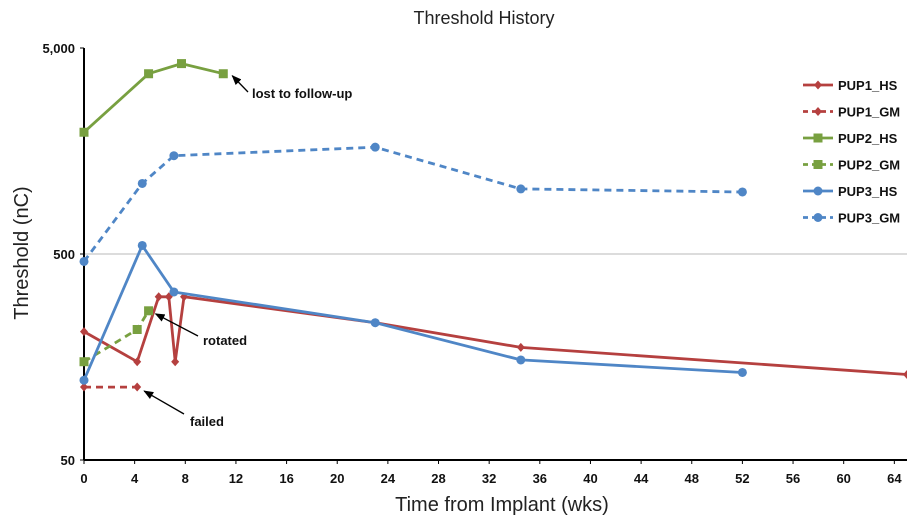  I want to click on legend-item-PUP3_HS: PUP3_HS, so click(850, 191).